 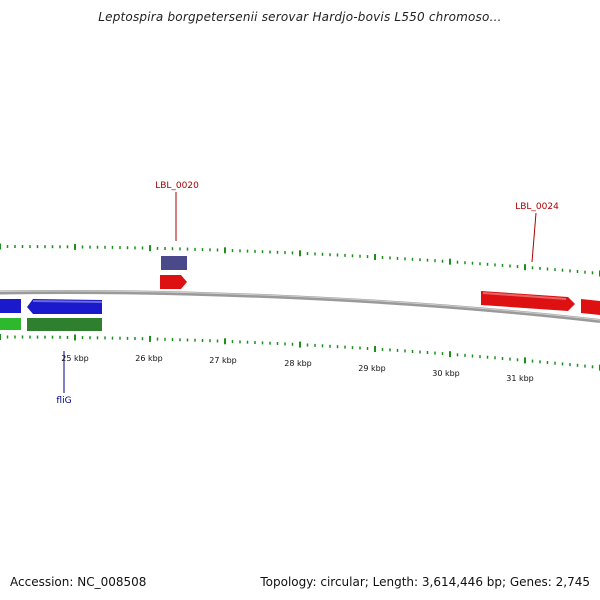 I want to click on forward-cds-feature, so click(x=590, y=307).